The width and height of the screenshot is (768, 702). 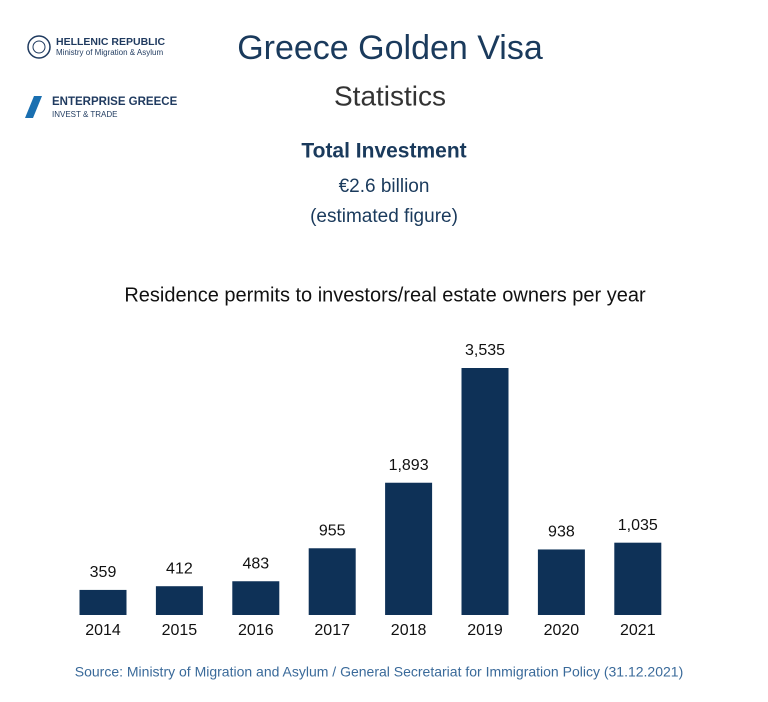 I want to click on logo-enterprise: ENTERPRISE GREECE INVEST & TRADE, so click(x=101, y=107).